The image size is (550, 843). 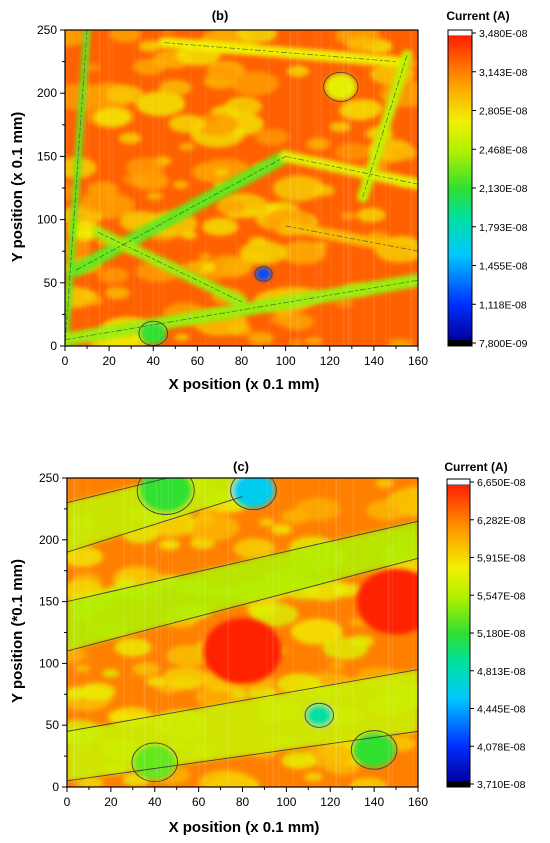 What do you see at coordinates (198, 361) in the screenshot?
I see `x-tick-label: 60` at bounding box center [198, 361].